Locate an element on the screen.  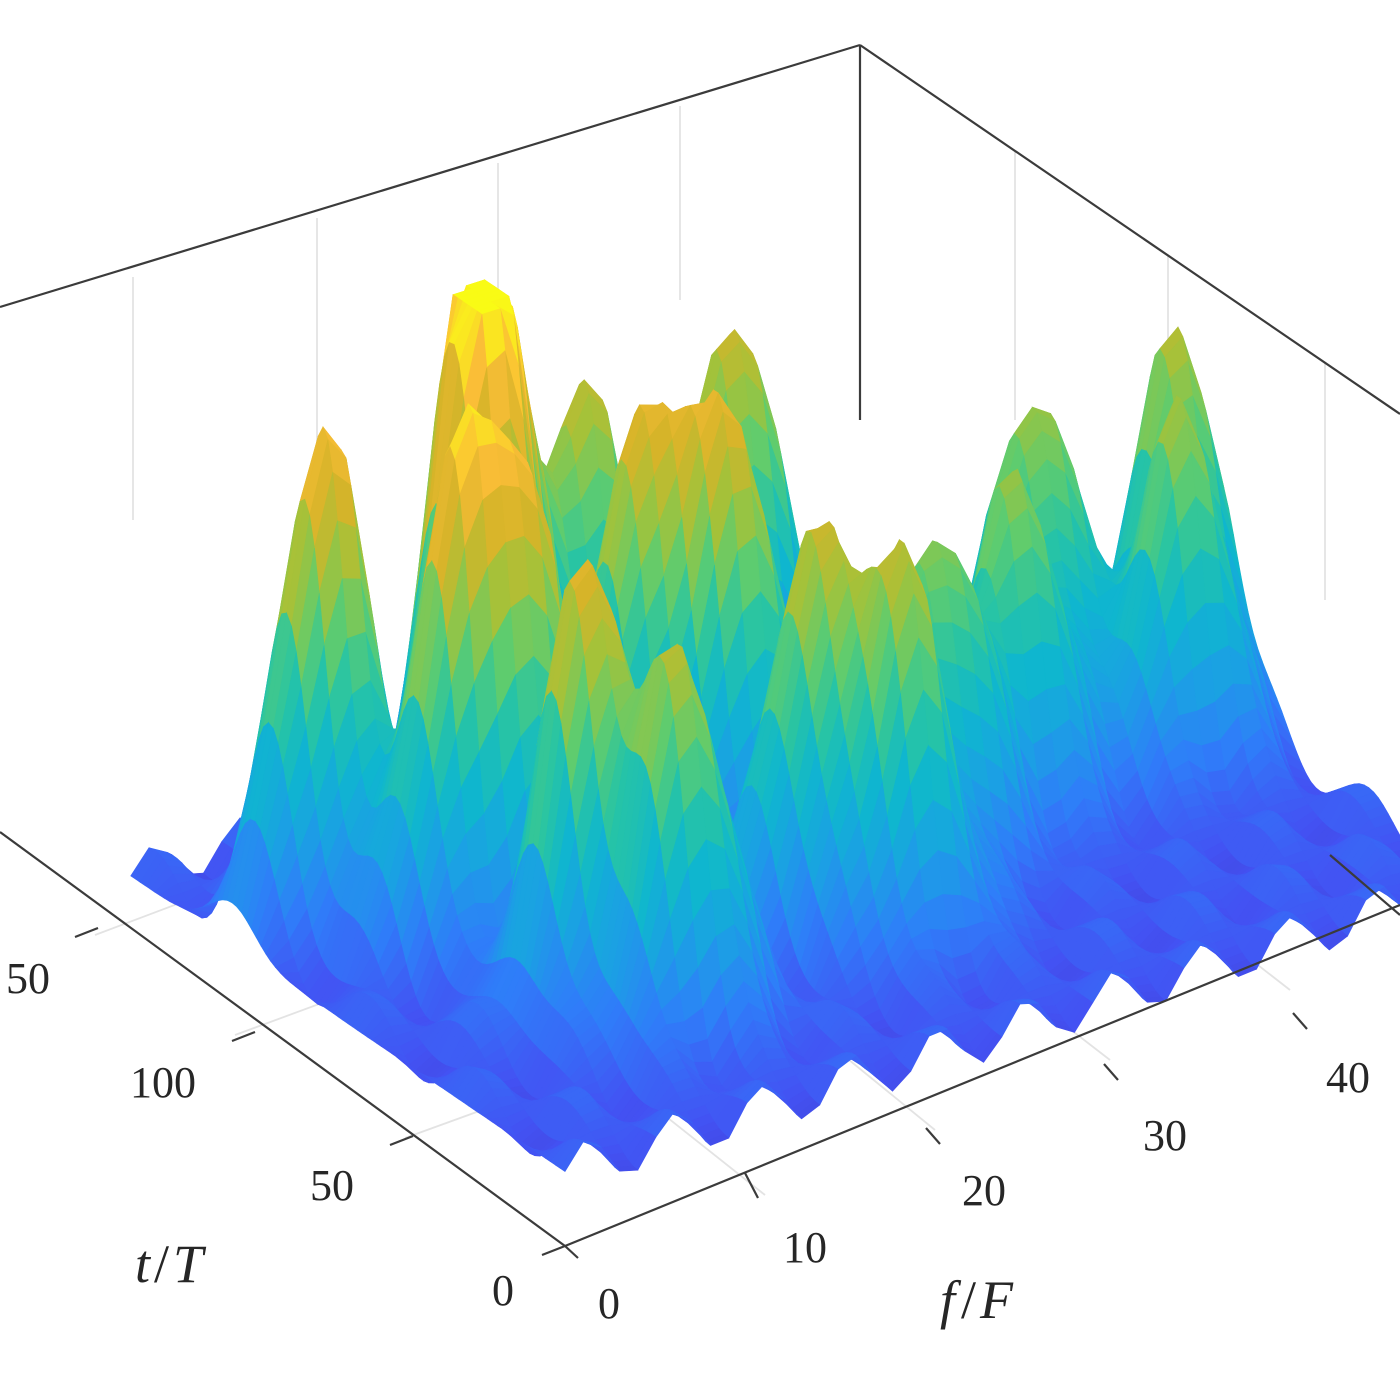
t-axis-line is located at coordinates (283, 1039).